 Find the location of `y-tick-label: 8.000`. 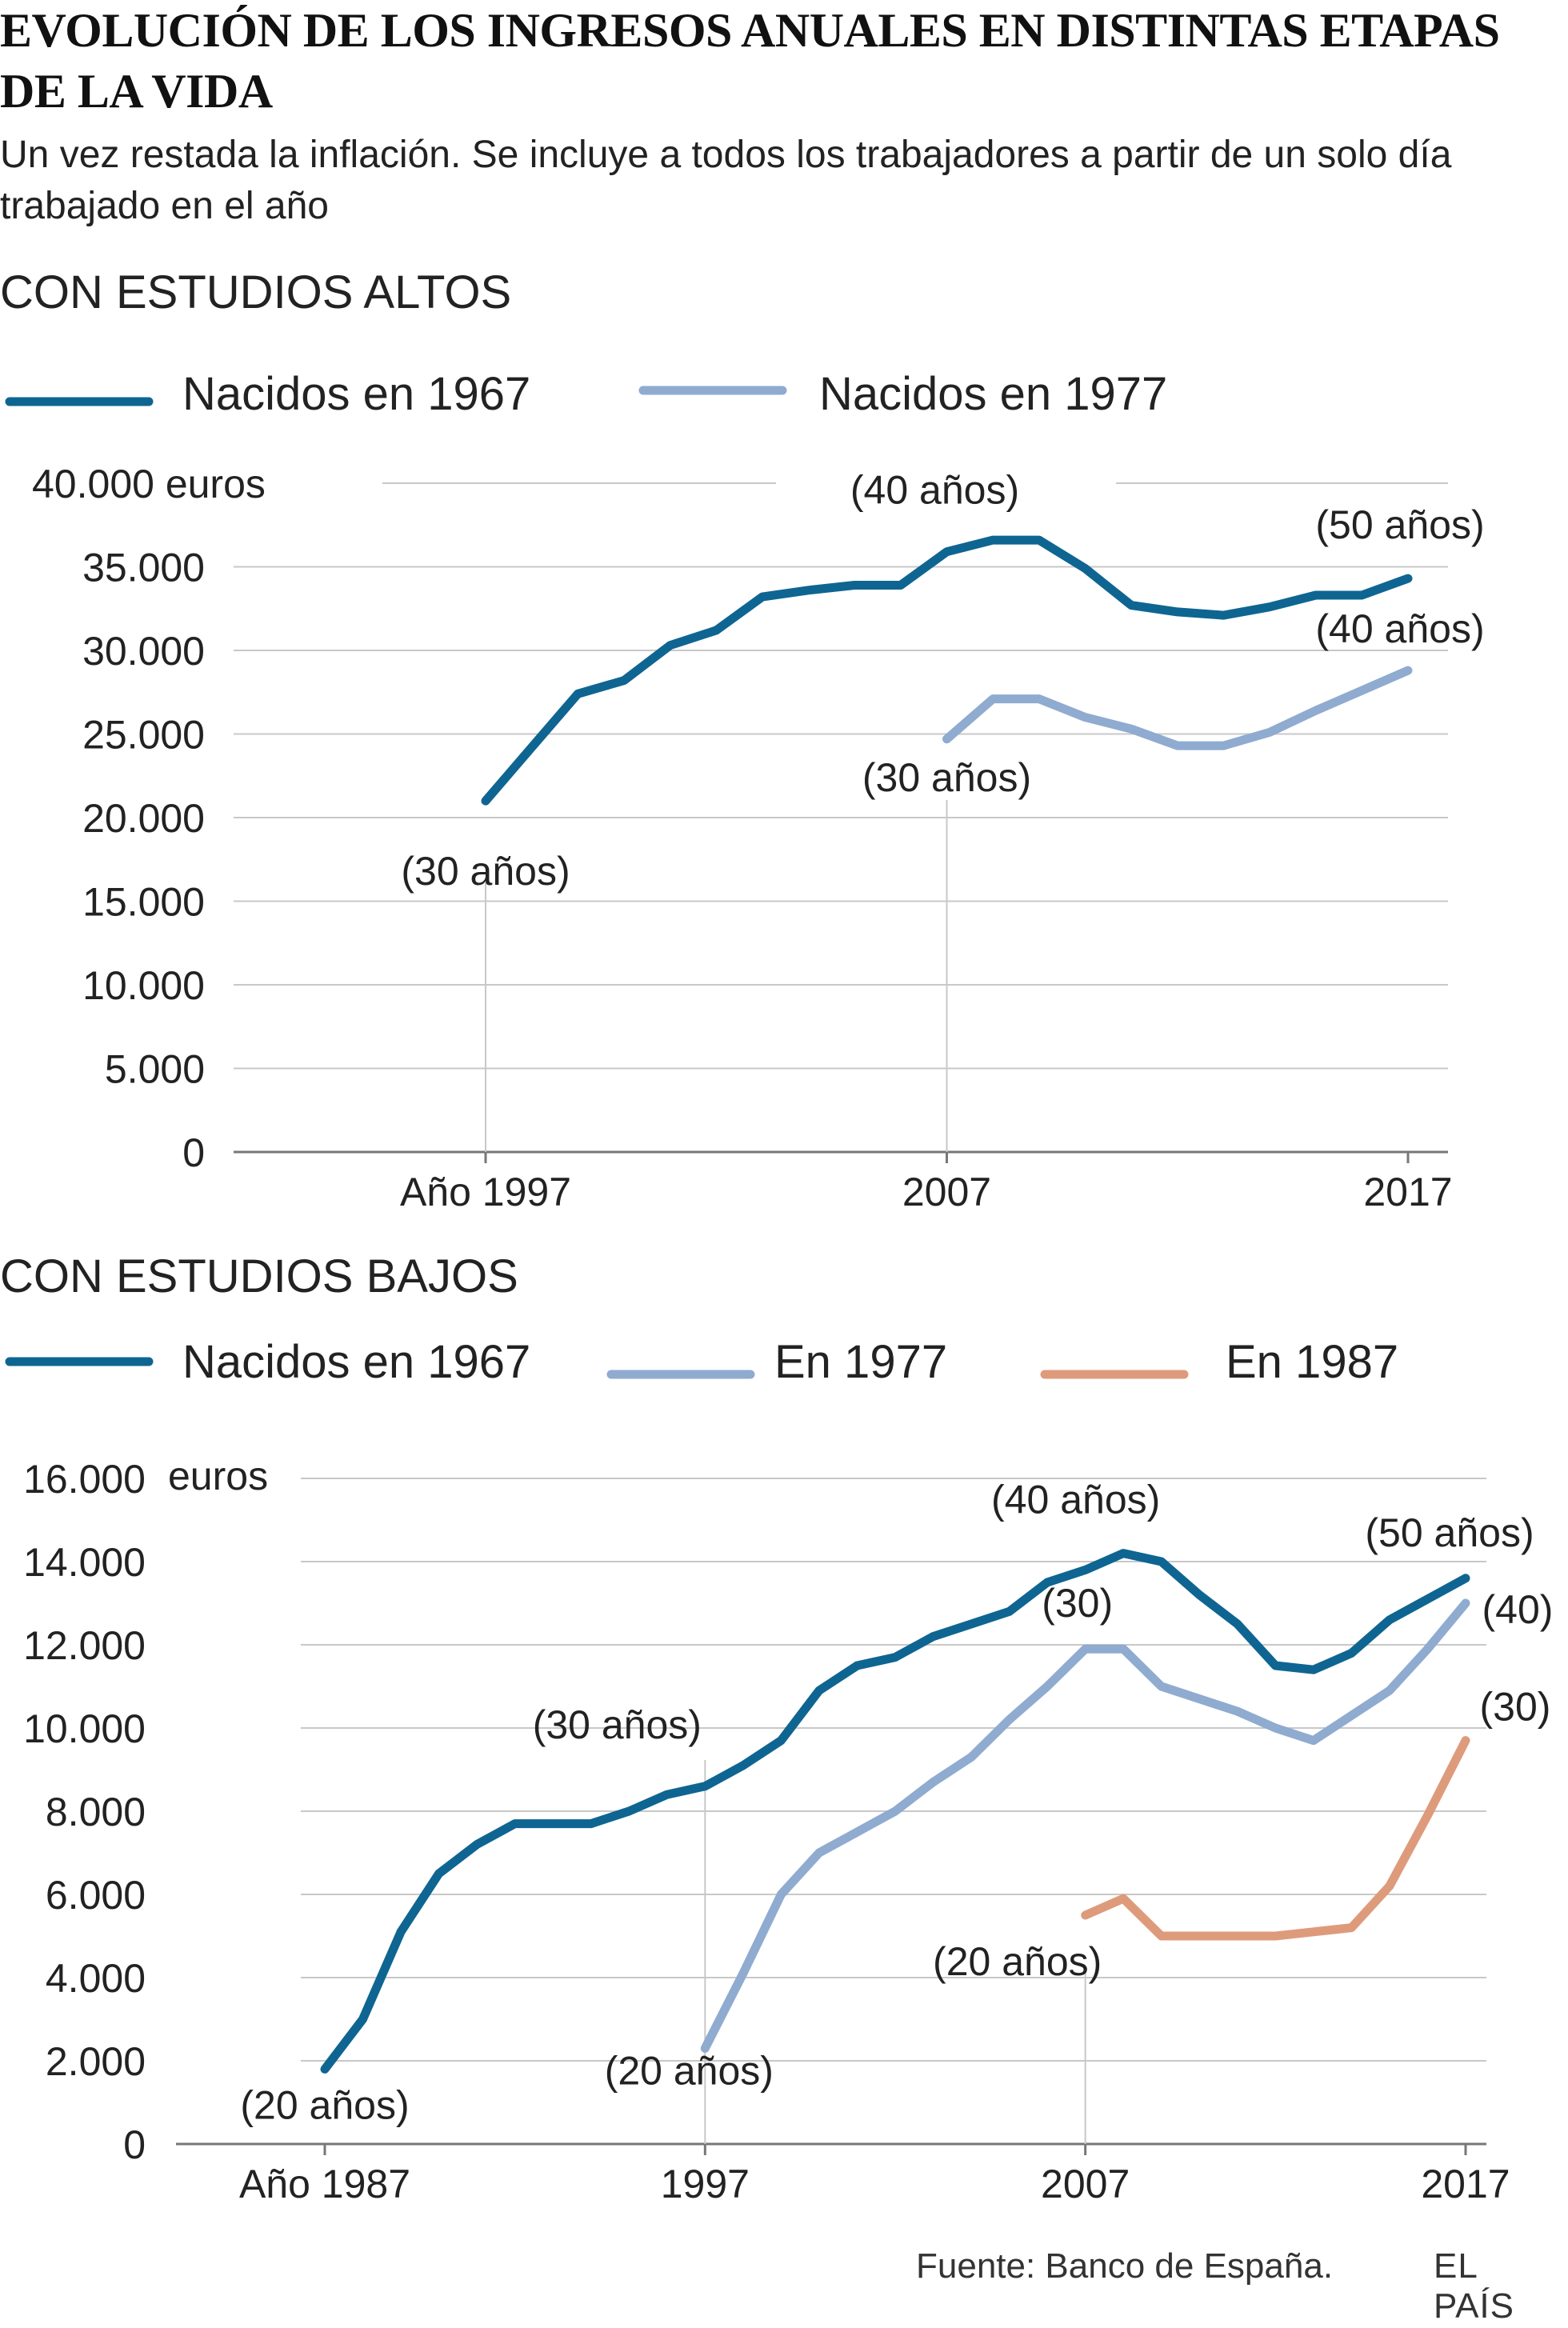

y-tick-label: 8.000 is located at coordinates (96, 1812).